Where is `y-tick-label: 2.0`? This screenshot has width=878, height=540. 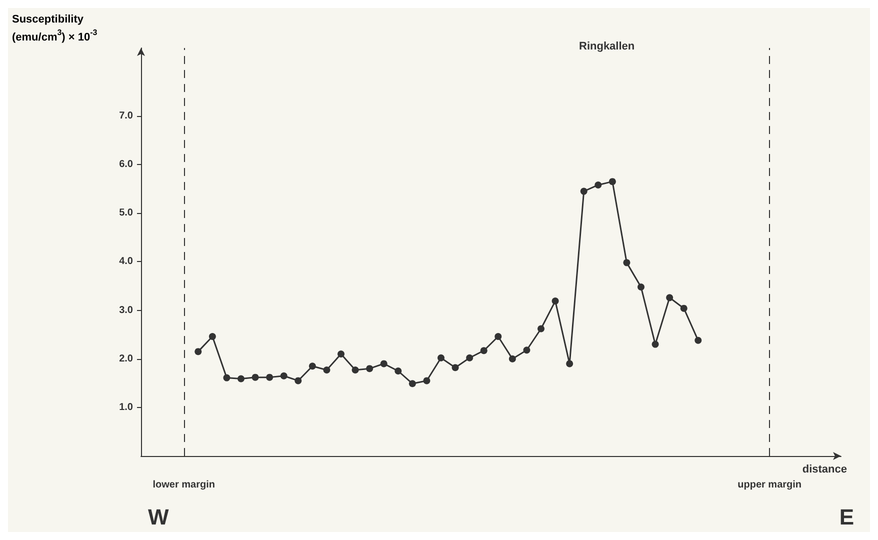
y-tick-label: 2.0 is located at coordinates (126, 358).